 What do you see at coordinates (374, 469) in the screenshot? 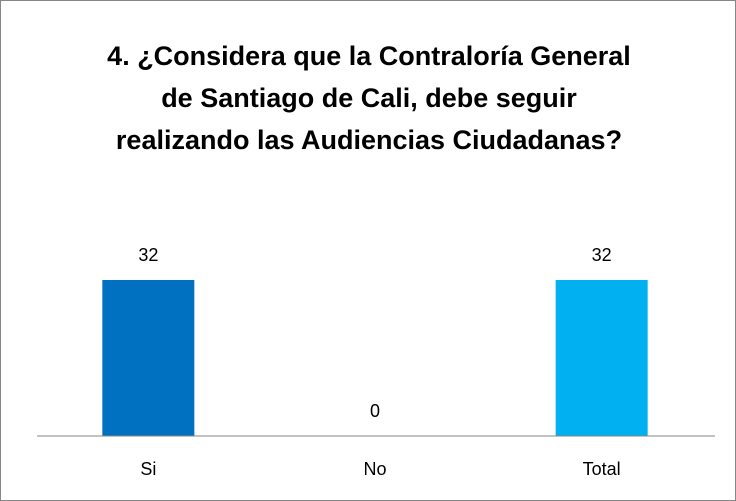
I see `x-tick-label: No` at bounding box center [374, 469].